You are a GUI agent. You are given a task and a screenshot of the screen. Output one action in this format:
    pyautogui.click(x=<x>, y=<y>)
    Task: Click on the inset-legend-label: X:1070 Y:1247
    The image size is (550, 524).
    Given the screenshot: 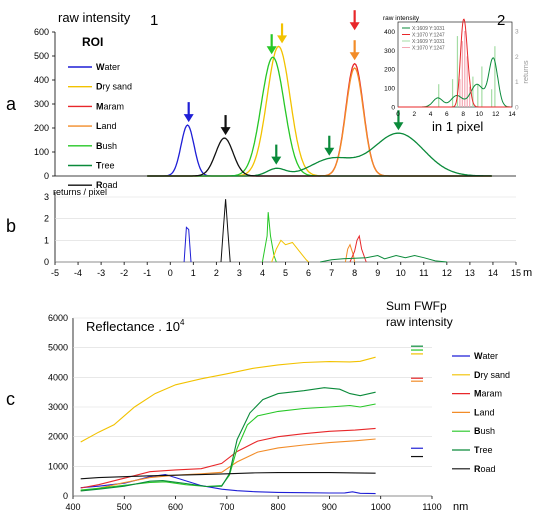 What is the action you would take?
    pyautogui.click(x=428, y=36)
    